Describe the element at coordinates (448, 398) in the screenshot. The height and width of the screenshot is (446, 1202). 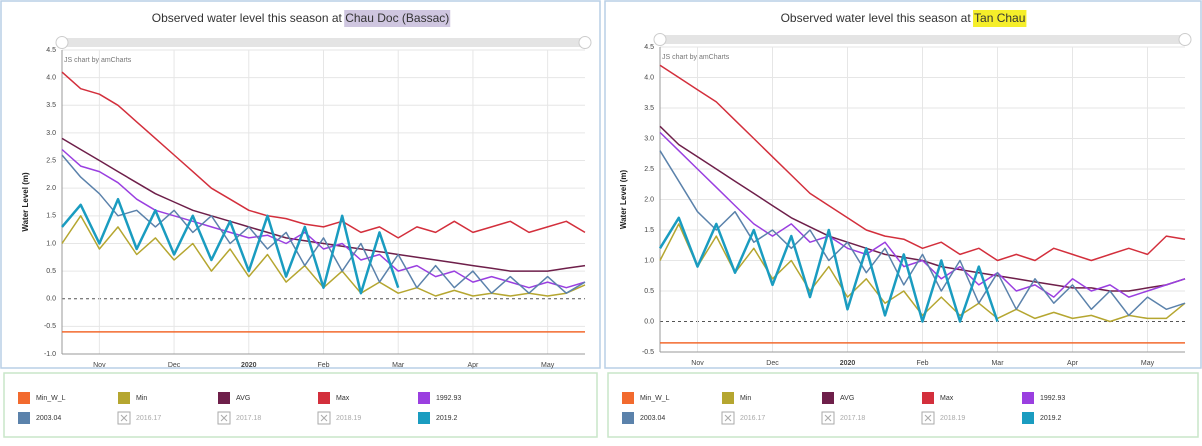
I see `legend-label: 1992.93` at that location.